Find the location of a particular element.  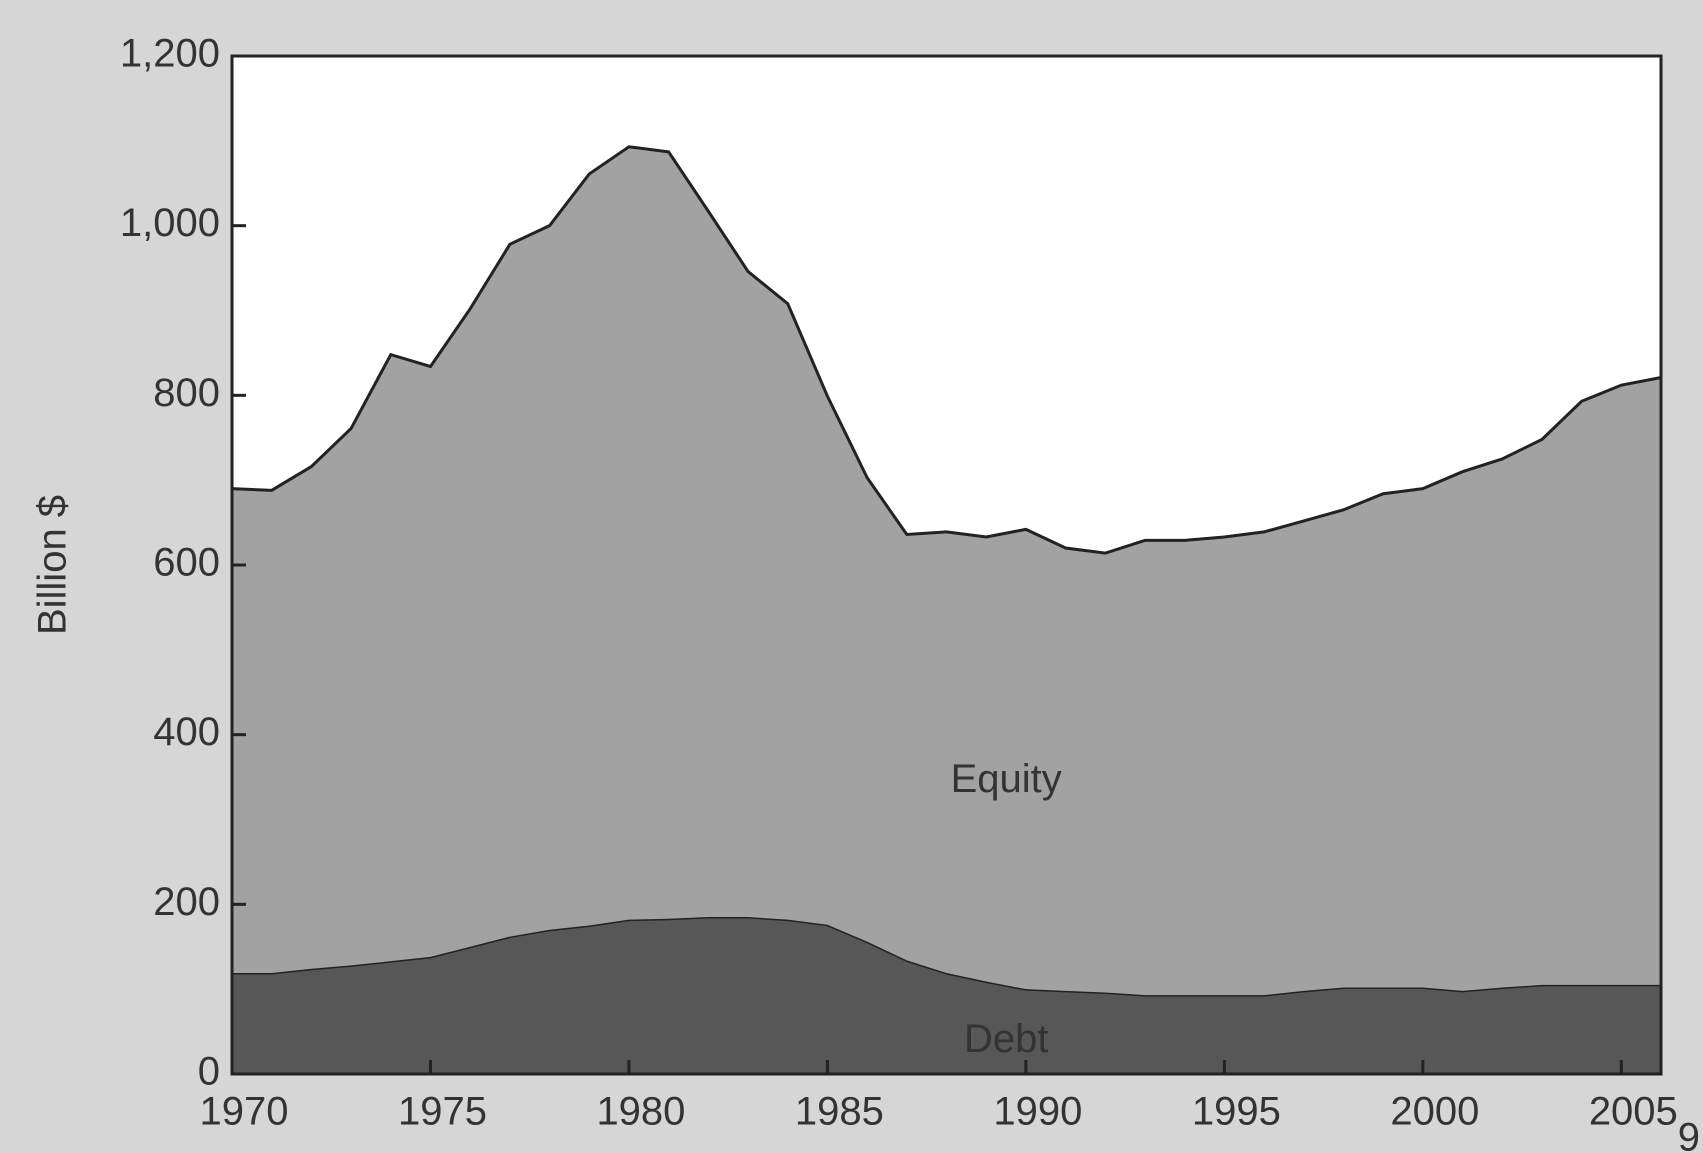

x-tick-label: 1970 is located at coordinates (244, 1112).